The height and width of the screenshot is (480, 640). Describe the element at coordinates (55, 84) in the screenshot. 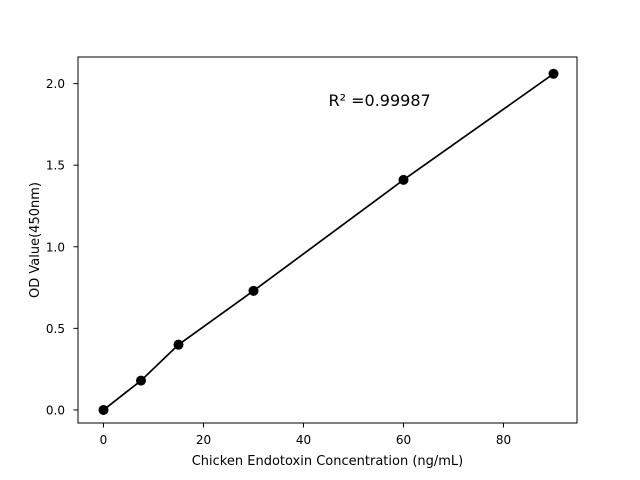

I see `y-tick-label: 2.0` at that location.